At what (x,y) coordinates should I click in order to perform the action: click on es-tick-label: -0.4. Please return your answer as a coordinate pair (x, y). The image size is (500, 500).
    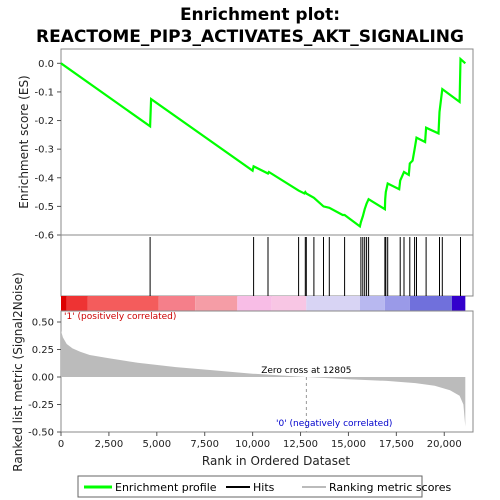
    Looking at the image, I should click on (44, 178).